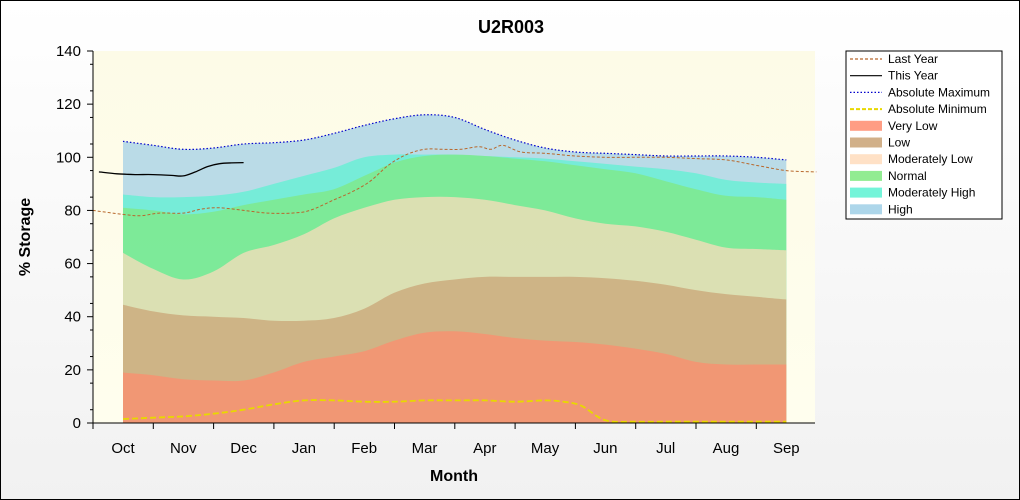 The image size is (1020, 500). I want to click on legend-label-moderately-high: Moderately High, so click(931, 193).